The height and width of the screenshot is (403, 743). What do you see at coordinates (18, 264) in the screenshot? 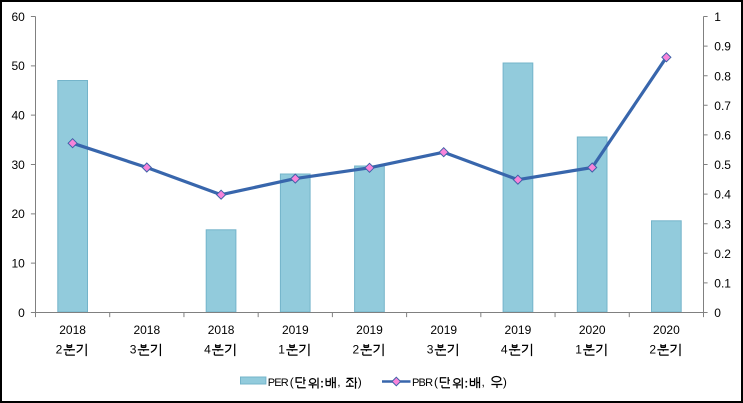
I see `svg-text: 10` at bounding box center [18, 264].